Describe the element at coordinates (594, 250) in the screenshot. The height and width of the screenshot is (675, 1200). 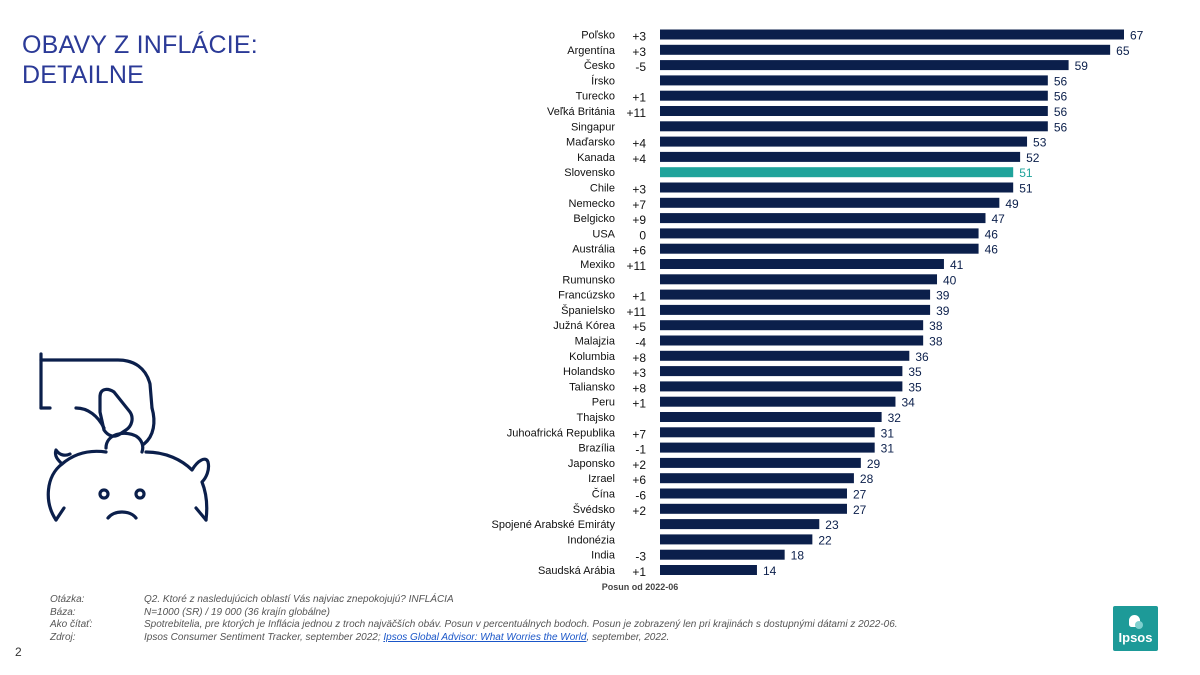
I see `category-label: Austrália` at that location.